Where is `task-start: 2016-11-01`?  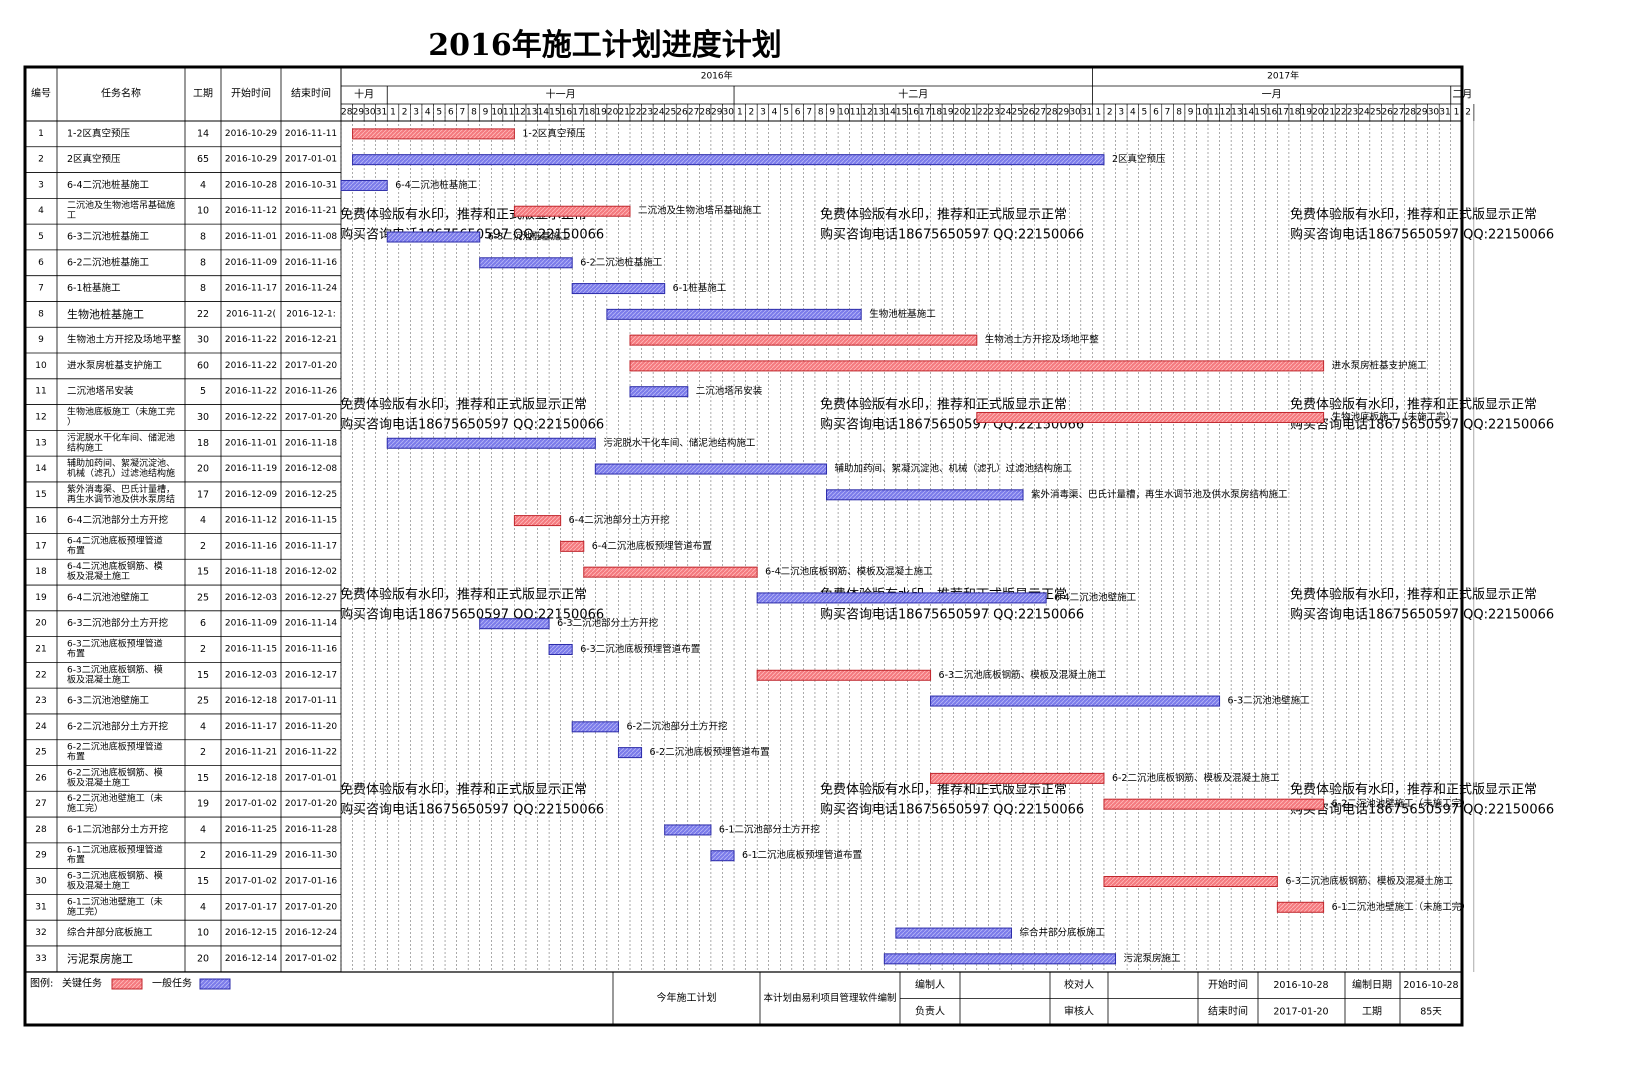 task-start: 2016-11-01 is located at coordinates (251, 237).